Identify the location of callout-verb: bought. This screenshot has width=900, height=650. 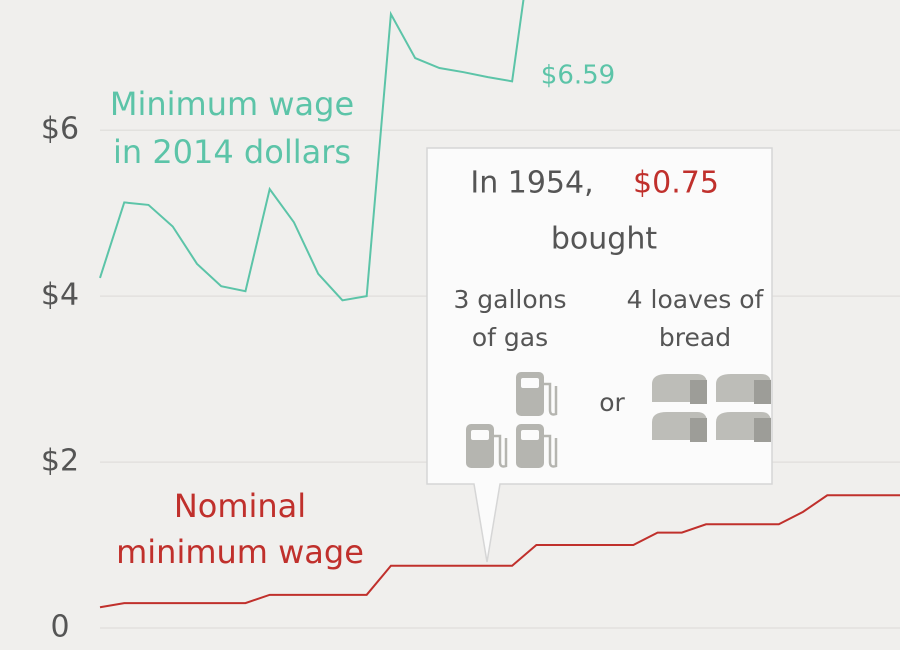
(604, 239).